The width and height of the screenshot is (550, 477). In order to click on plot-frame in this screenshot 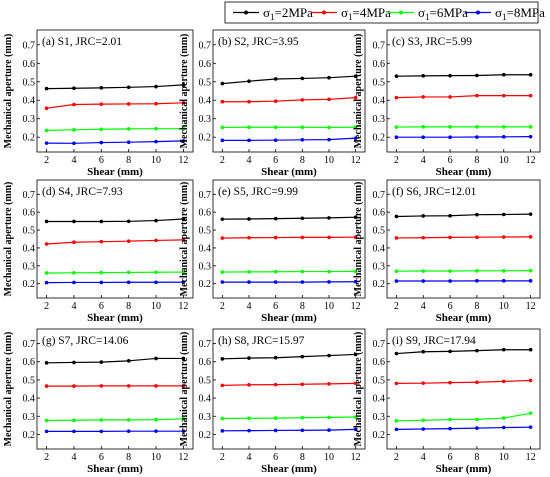, I will do `click(463, 389)`.